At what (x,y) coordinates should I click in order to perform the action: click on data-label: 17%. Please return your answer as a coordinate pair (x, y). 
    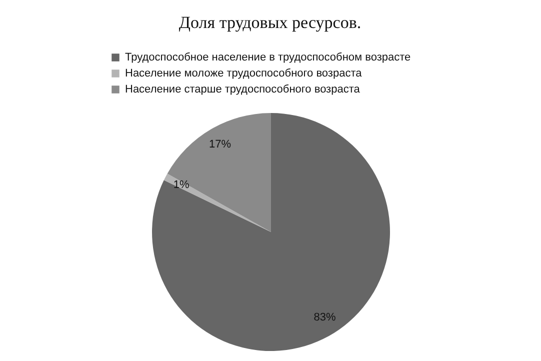
    Looking at the image, I should click on (220, 144).